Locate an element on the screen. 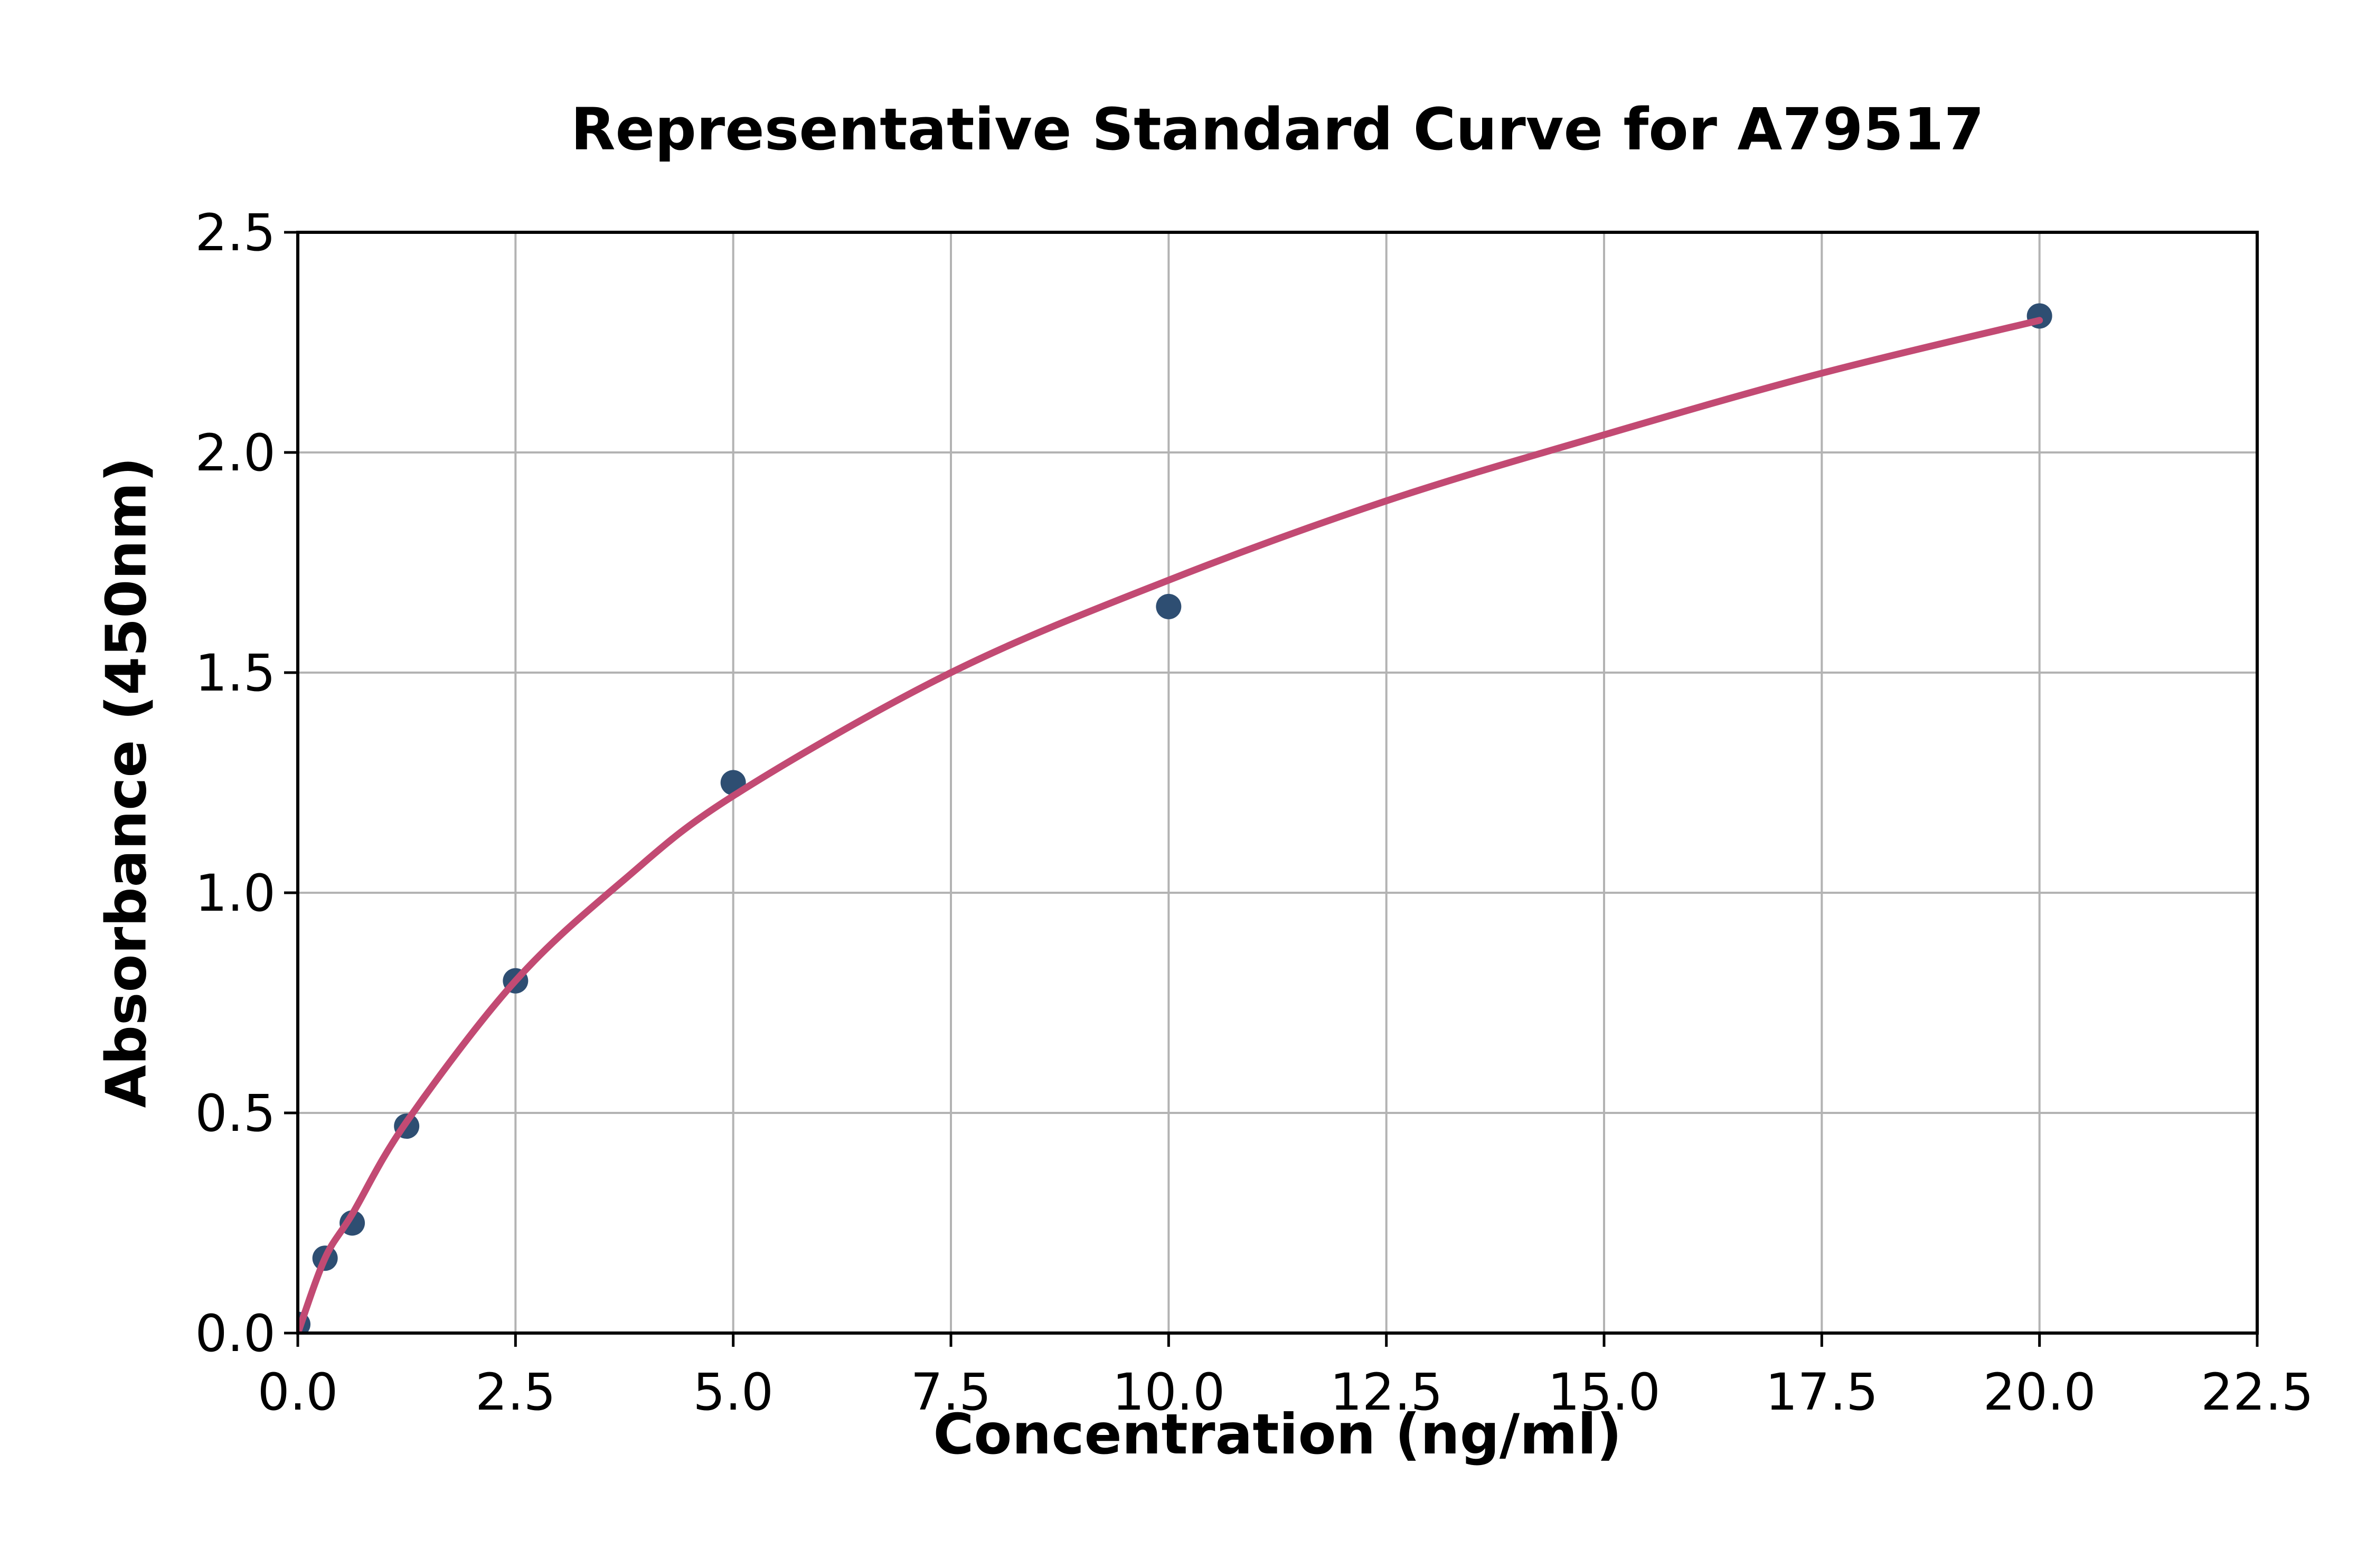 Image resolution: width=2376 pixels, height=1568 pixels. y-tick-label: 1.5 is located at coordinates (236, 673).